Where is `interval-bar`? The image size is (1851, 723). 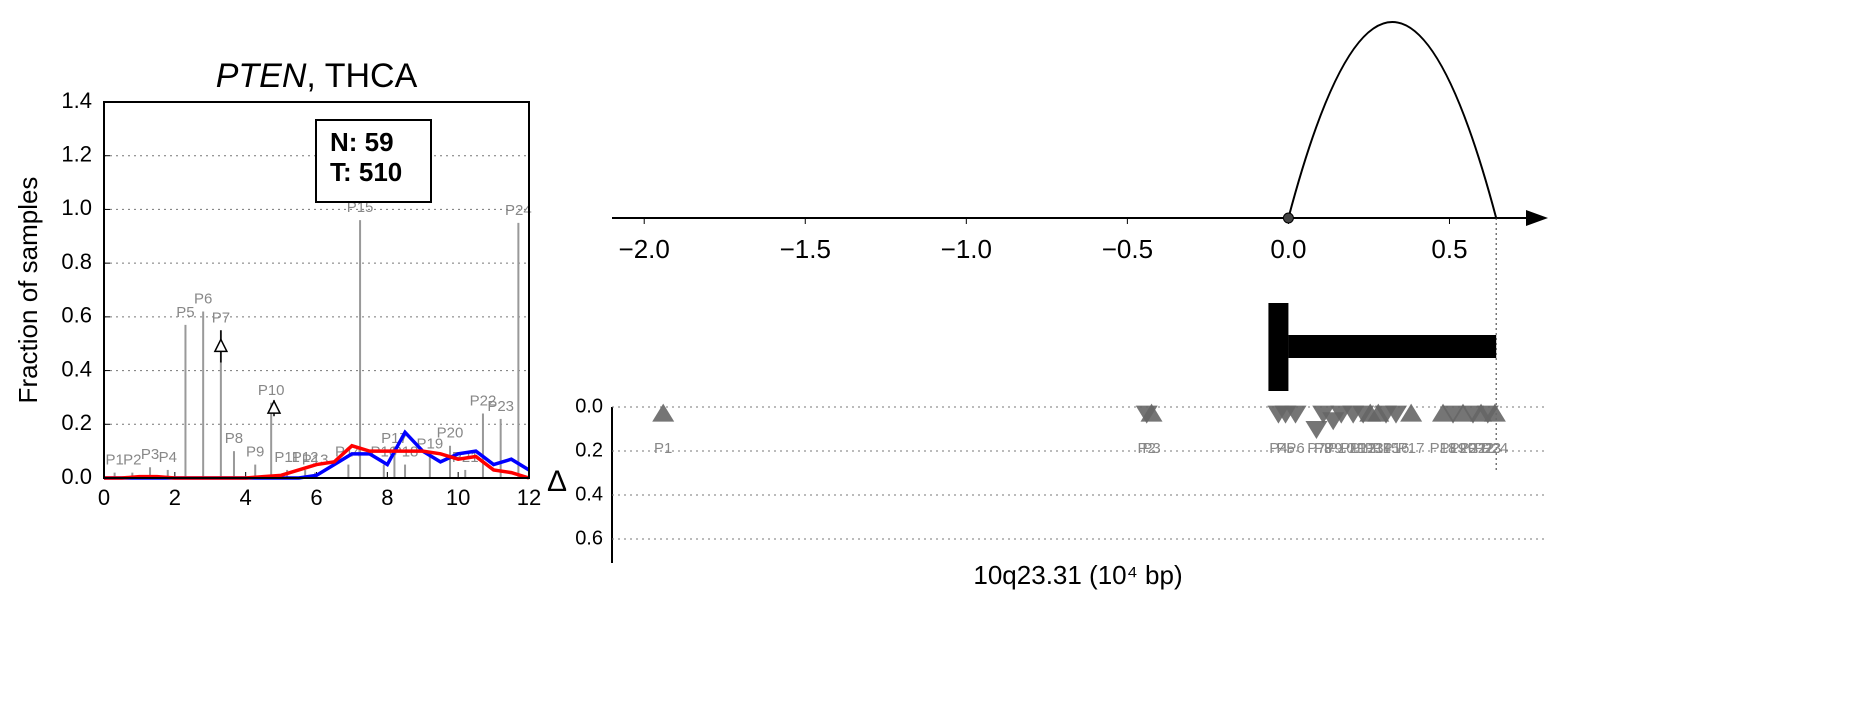
interval-bar is located at coordinates (1392, 346).